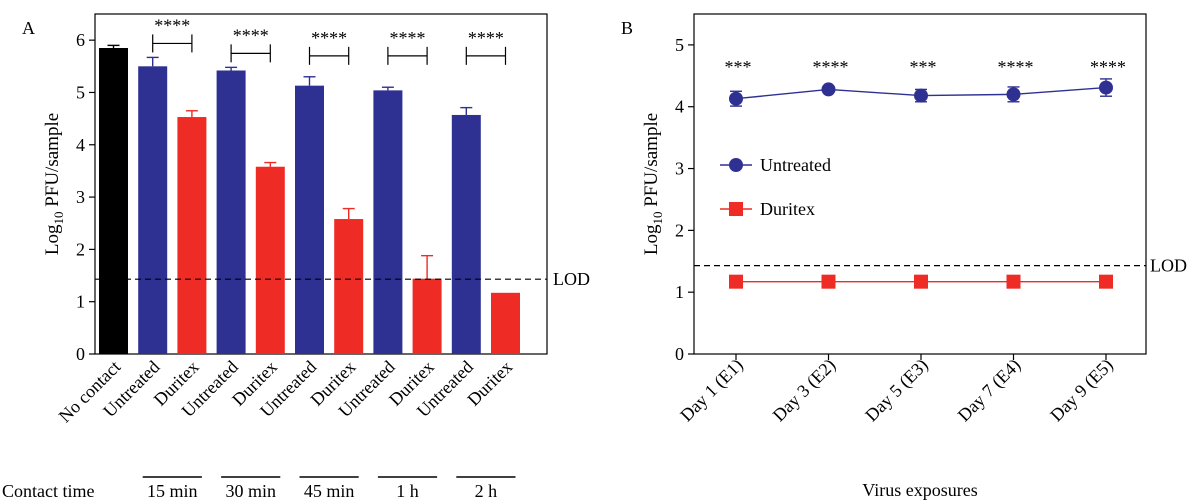  What do you see at coordinates (679, 292) in the screenshot?
I see `panel-b-y-tick-label: 1` at bounding box center [679, 292].